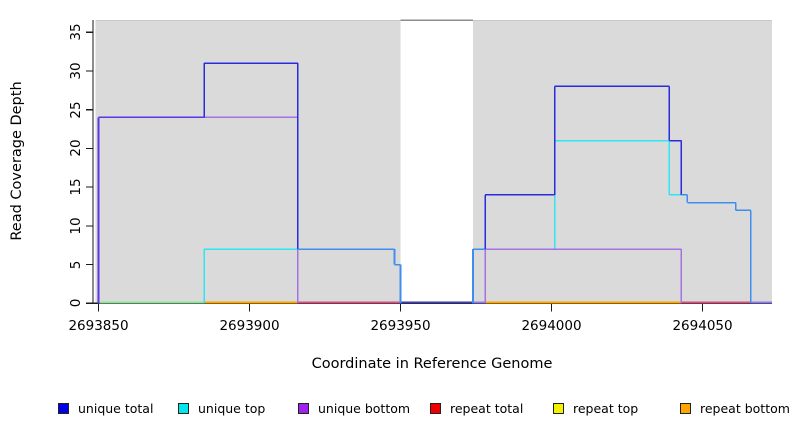  I want to click on legend-label: unique top, so click(232, 408).